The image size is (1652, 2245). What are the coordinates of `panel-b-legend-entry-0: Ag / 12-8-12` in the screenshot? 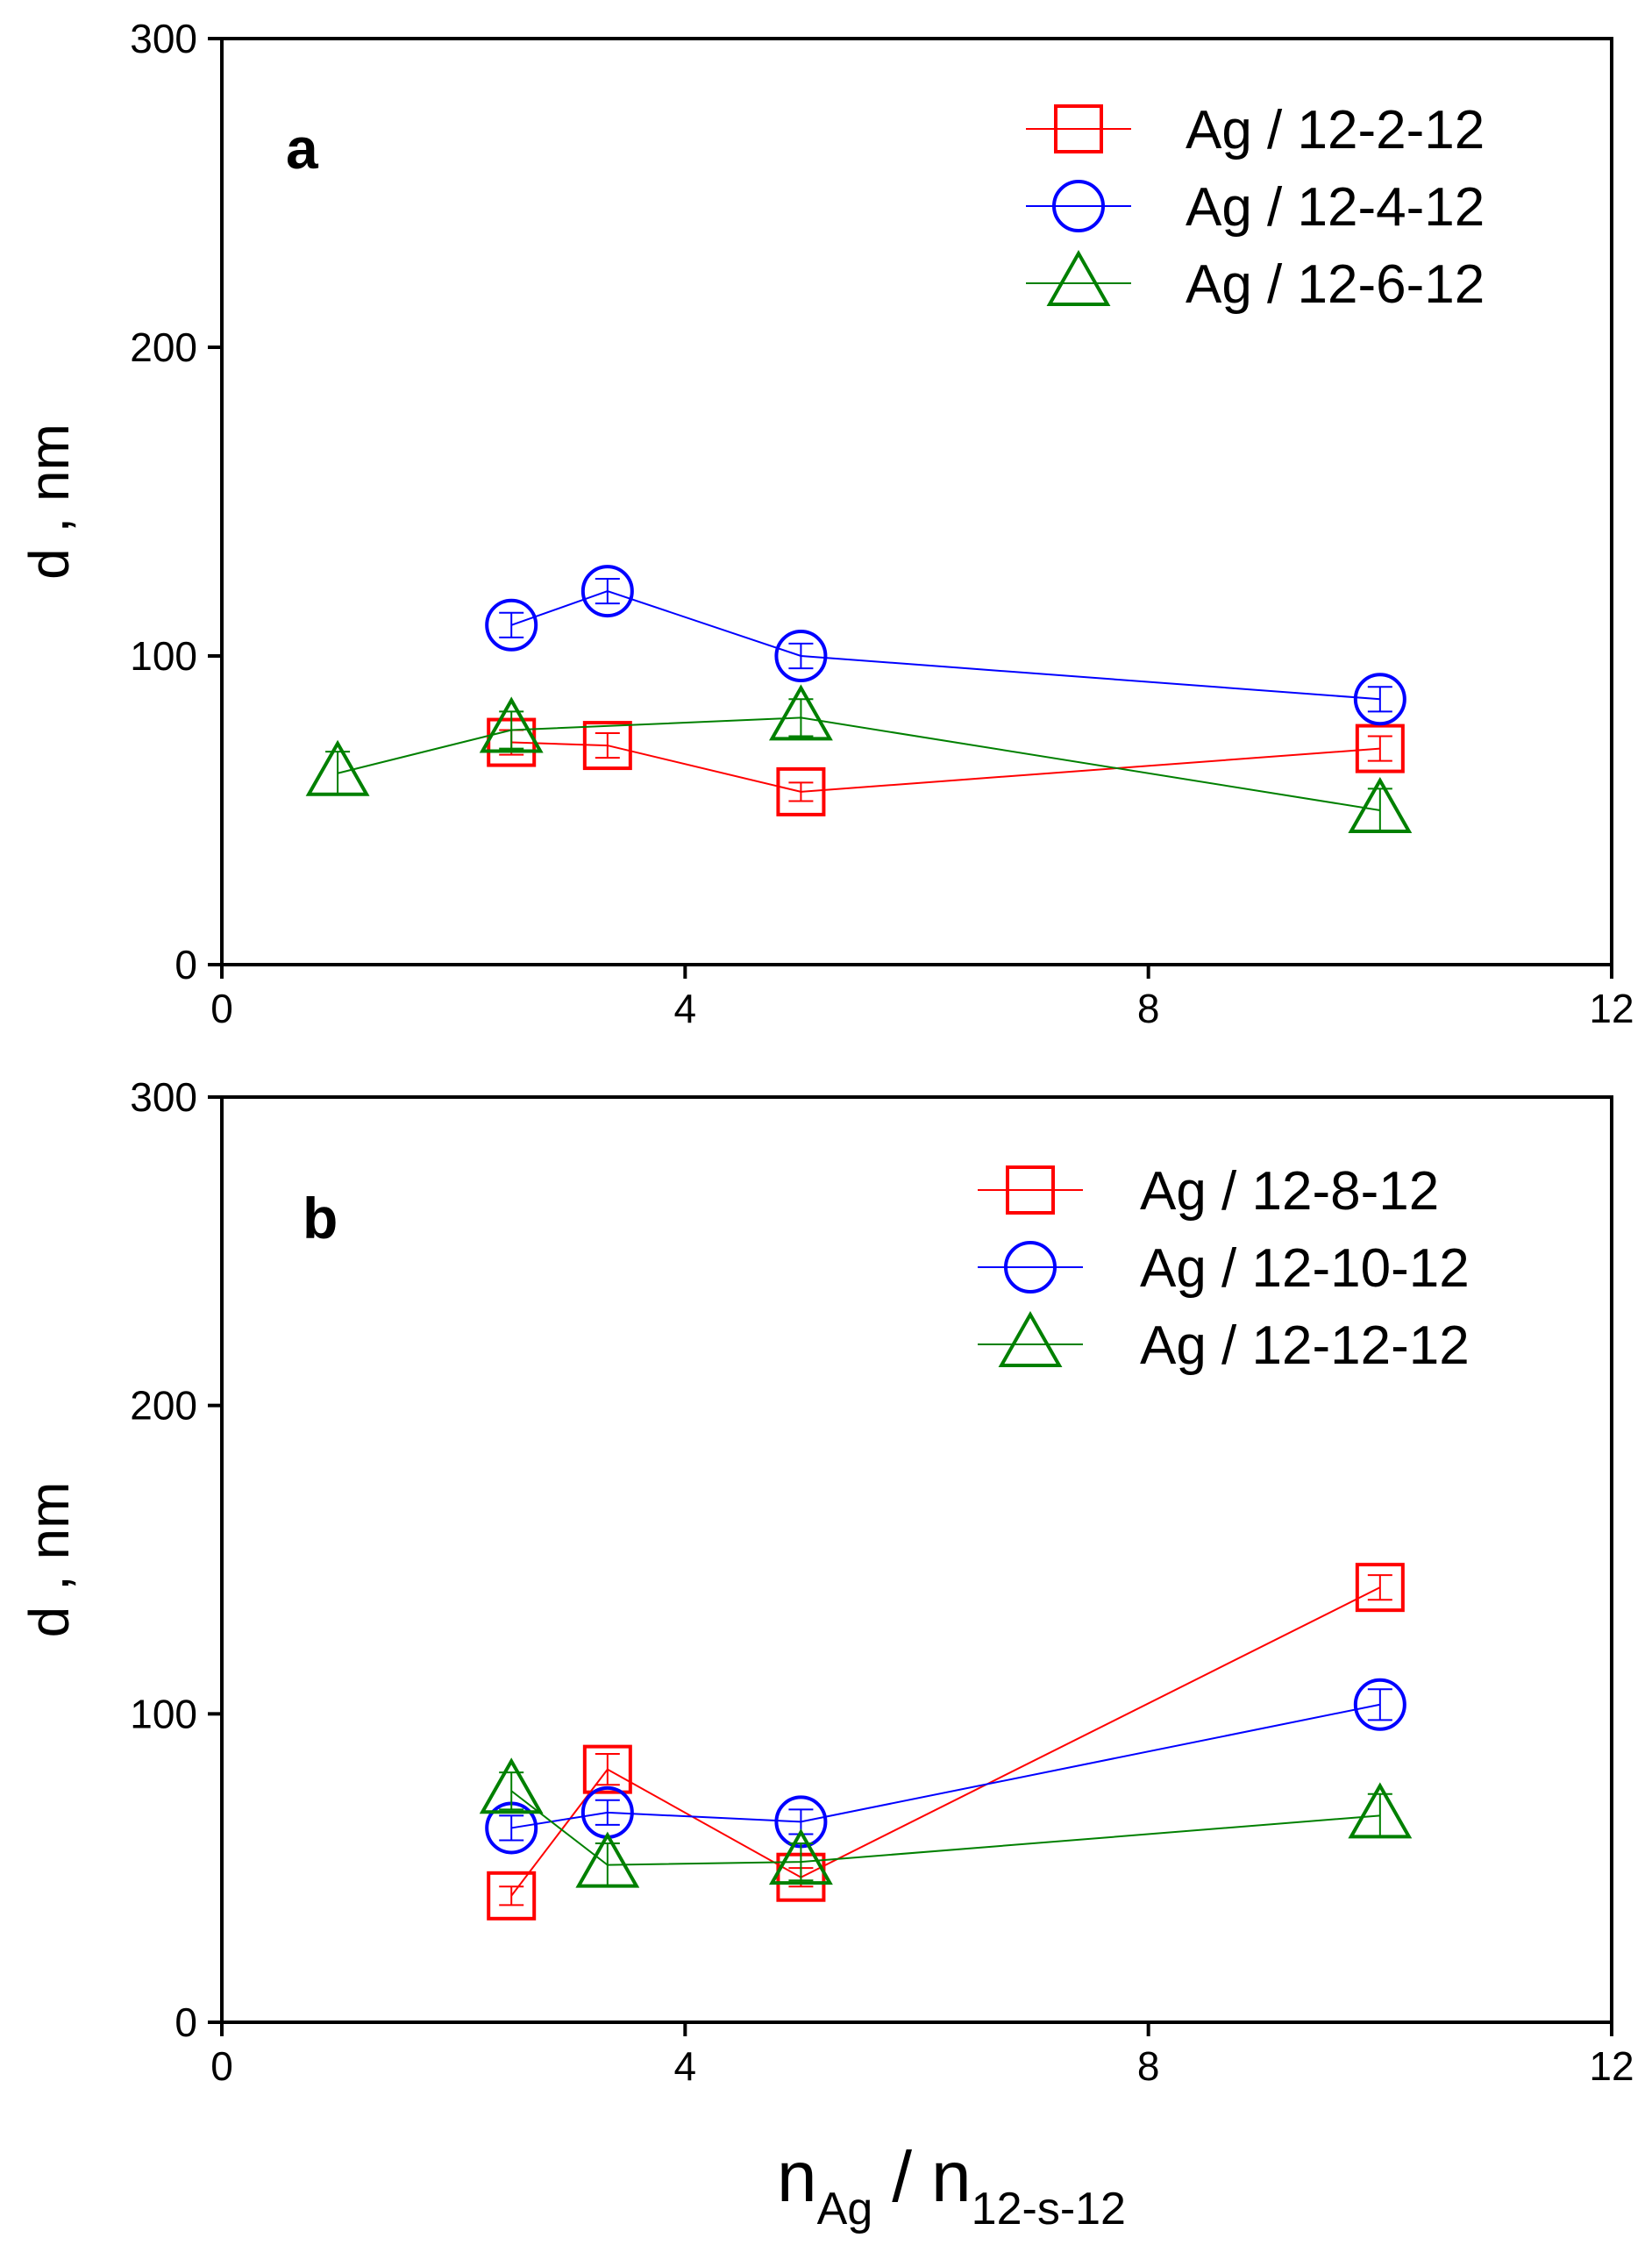 It's located at (1208, 1191).